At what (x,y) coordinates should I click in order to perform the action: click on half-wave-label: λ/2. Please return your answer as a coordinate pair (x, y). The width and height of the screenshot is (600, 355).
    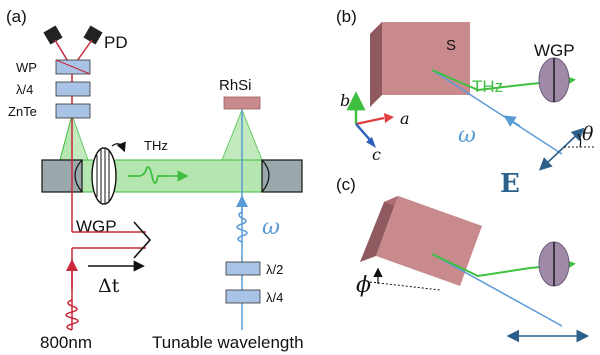
    Looking at the image, I should click on (274, 269).